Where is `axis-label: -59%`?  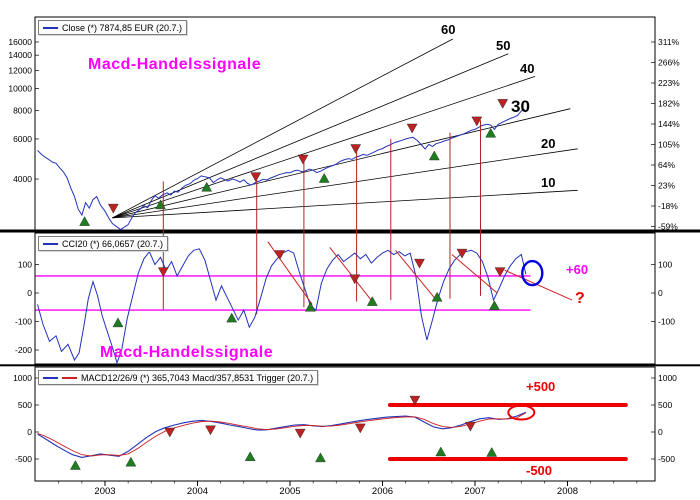 axis-label: -59% is located at coordinates (668, 227).